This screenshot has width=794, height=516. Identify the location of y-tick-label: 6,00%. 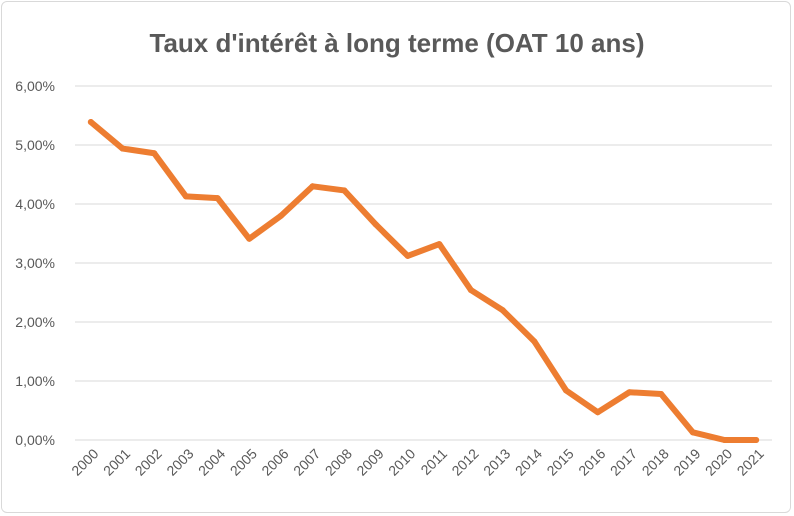
(35, 86).